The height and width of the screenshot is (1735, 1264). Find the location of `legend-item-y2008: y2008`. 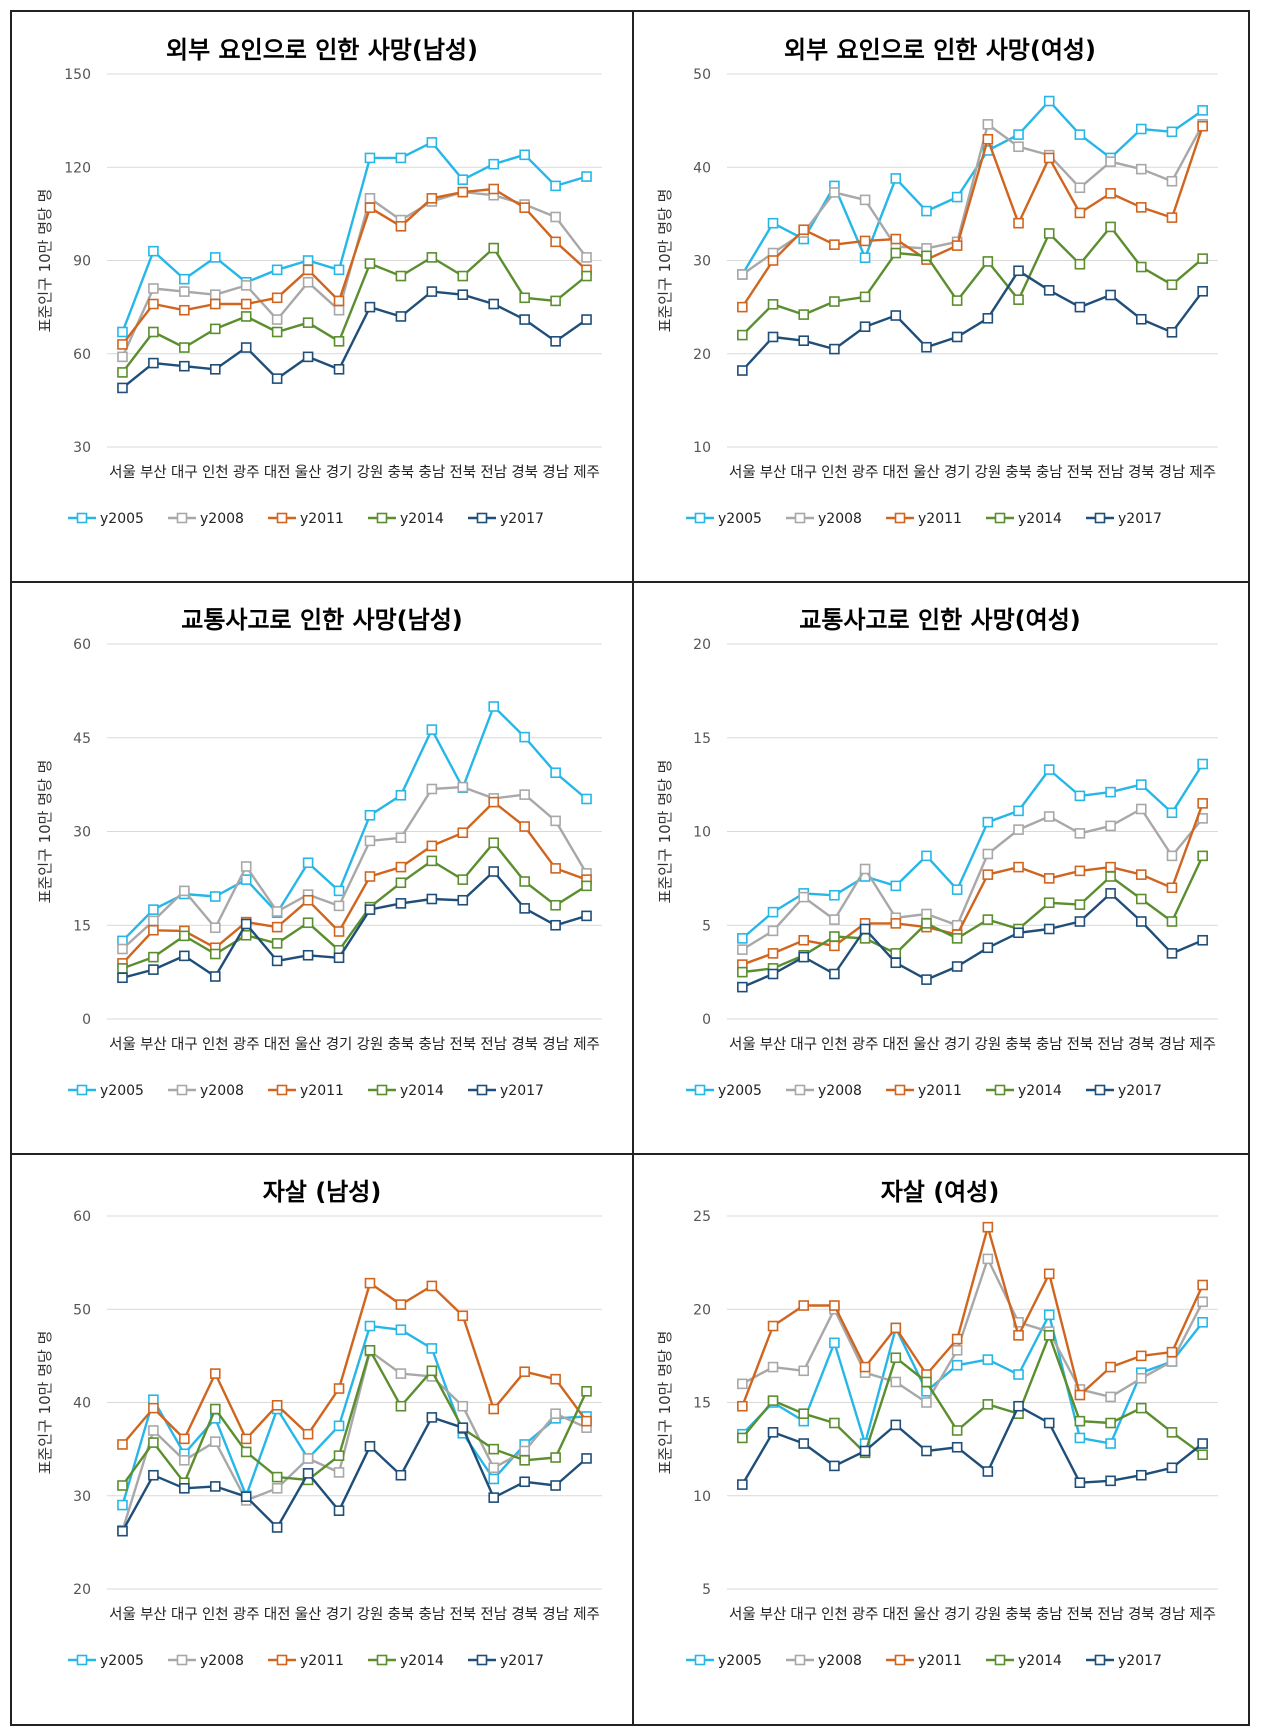

legend-item-y2008: y2008 is located at coordinates (206, 1661).